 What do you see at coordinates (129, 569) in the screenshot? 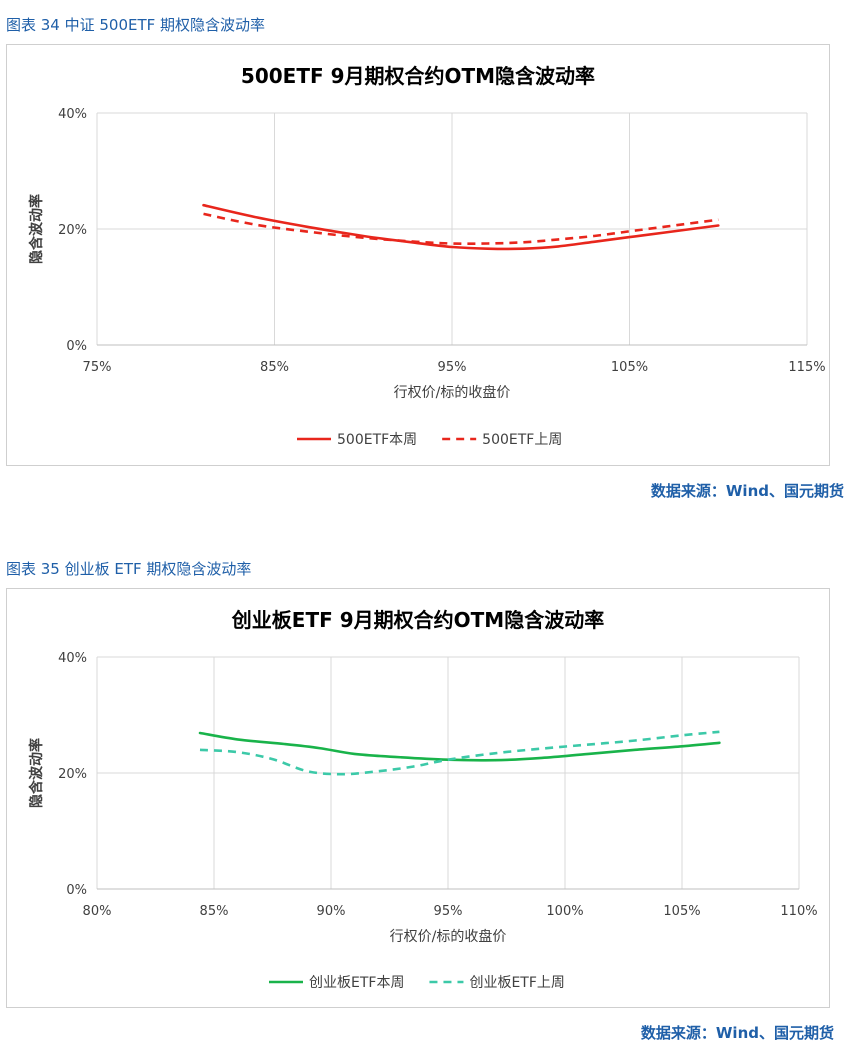
I see `figure-caption-35: 图表 35 创业板 ETF 期权隐含波动率` at bounding box center [129, 569].